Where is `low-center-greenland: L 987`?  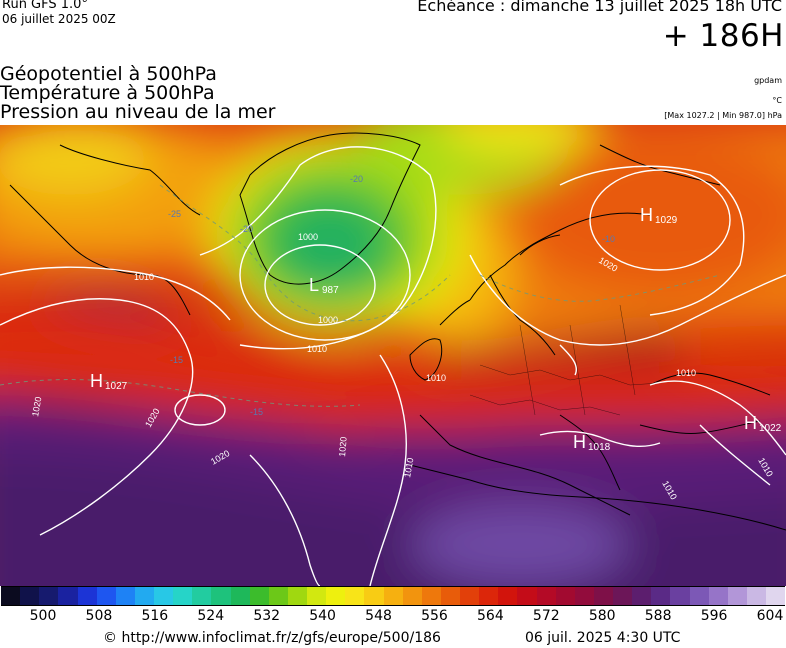
low-center-greenland: L 987 is located at coordinates (324, 285).